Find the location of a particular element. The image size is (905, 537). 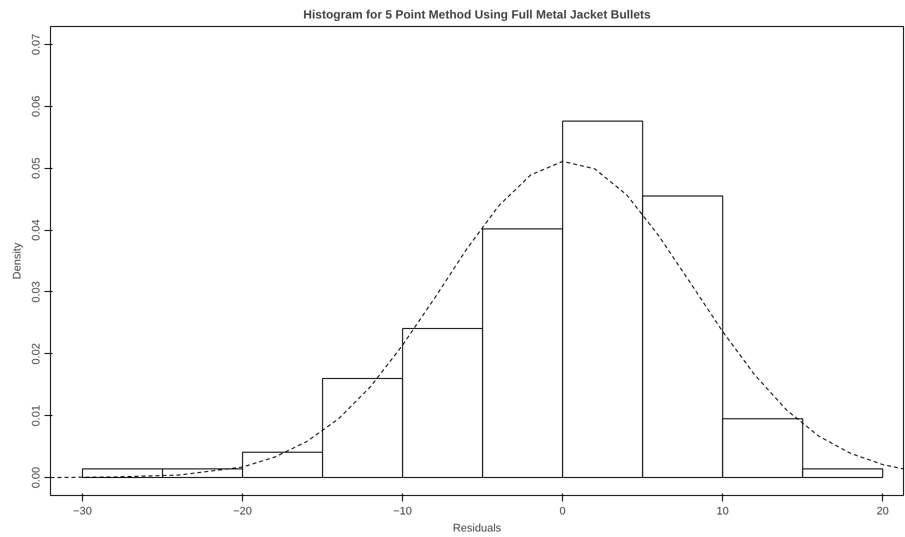

x-tick-label: 0 is located at coordinates (563, 512).